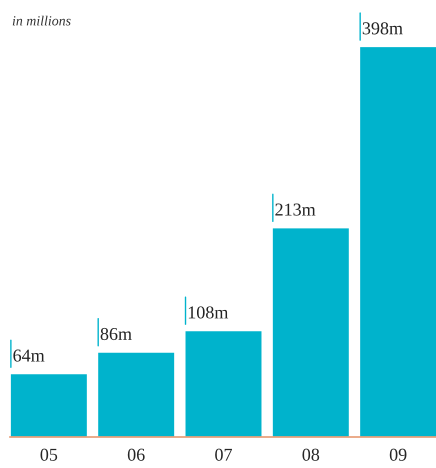  Describe the element at coordinates (28, 356) in the screenshot. I see `data-label: 64m` at that location.